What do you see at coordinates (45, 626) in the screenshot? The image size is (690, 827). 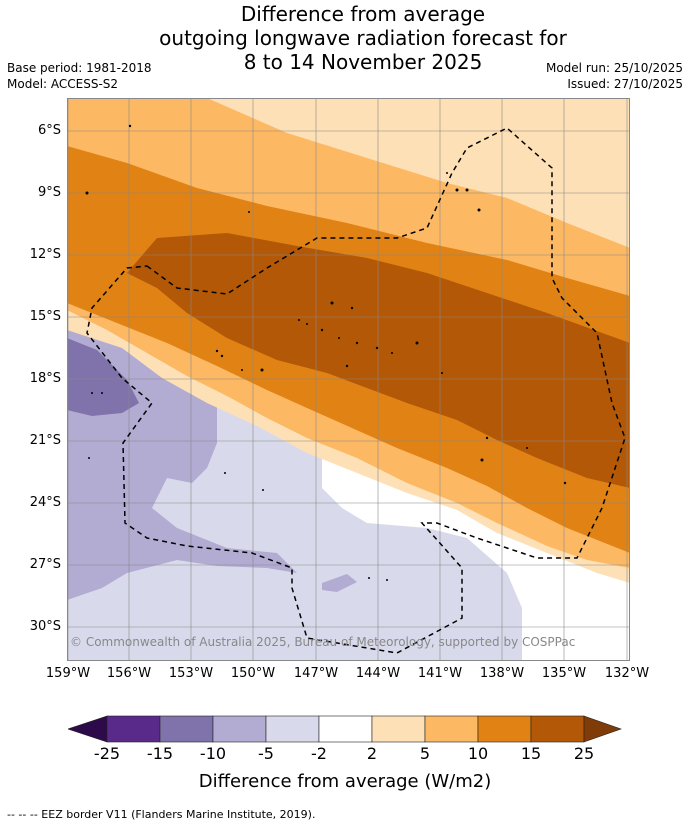 I see `lat-label: 30°S` at bounding box center [45, 626].